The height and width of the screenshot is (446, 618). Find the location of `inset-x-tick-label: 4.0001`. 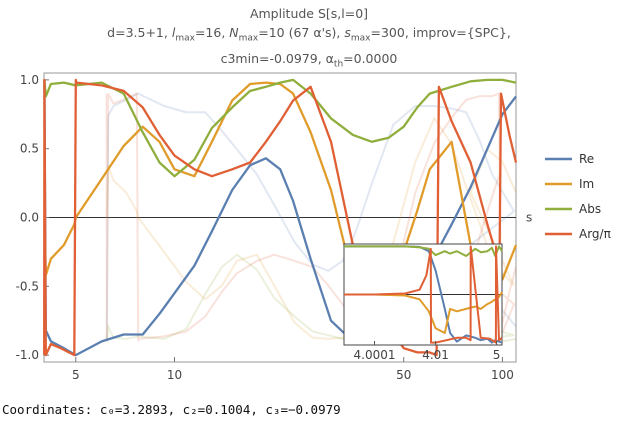

inset-x-tick-label: 4.0001 is located at coordinates (375, 355).